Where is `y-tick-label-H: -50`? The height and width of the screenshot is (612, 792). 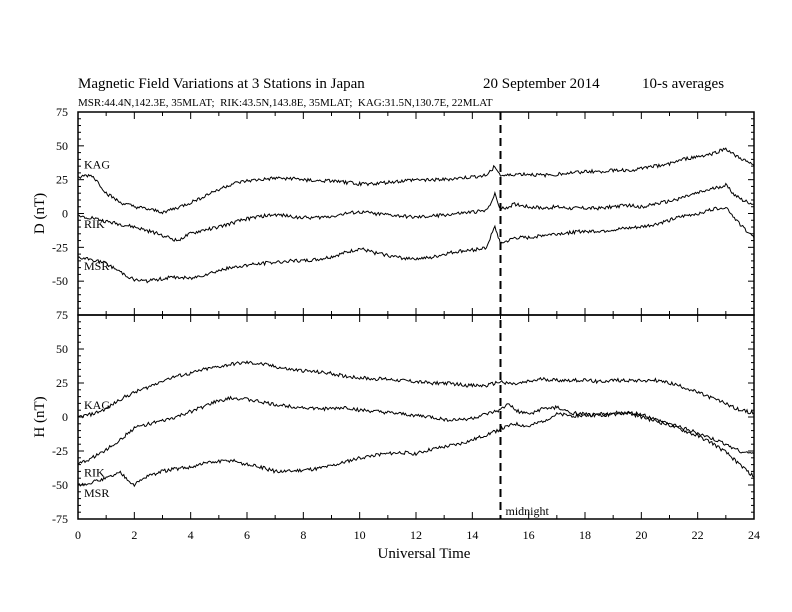
y-tick-label-H: -50 is located at coordinates (60, 485).